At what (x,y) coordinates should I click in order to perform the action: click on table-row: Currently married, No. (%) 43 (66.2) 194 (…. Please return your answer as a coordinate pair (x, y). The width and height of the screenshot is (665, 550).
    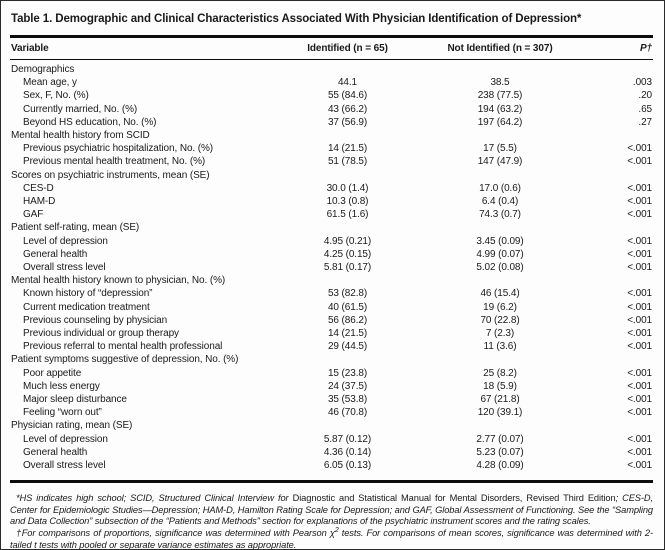
    Looking at the image, I should click on (331, 109).